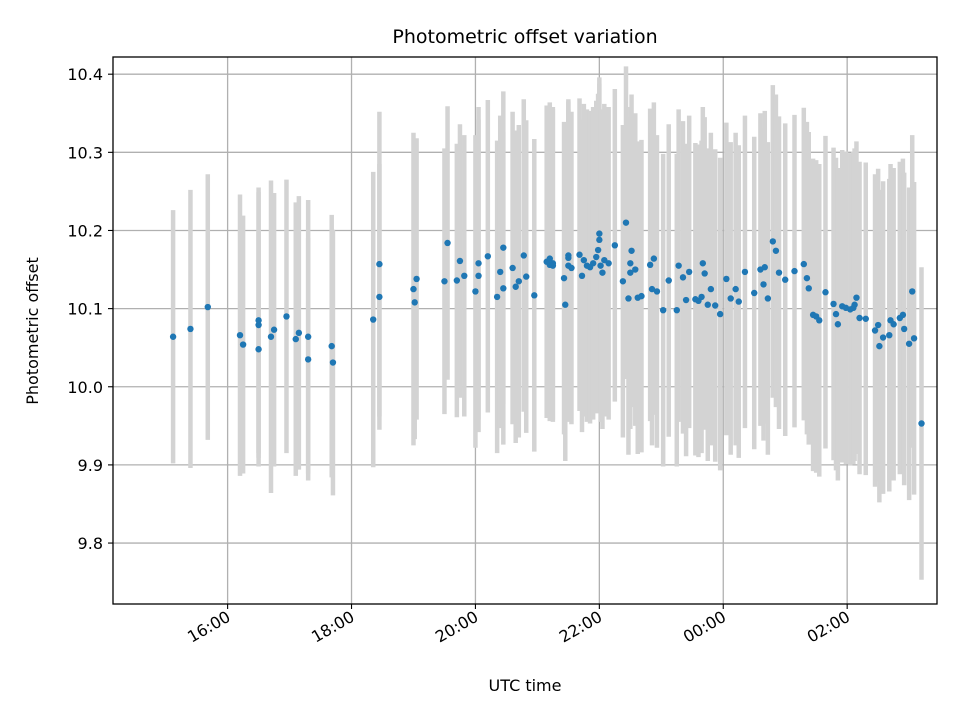 This screenshot has width=960, height=720. I want to click on y-tick-label: 10.2, so click(85, 230).